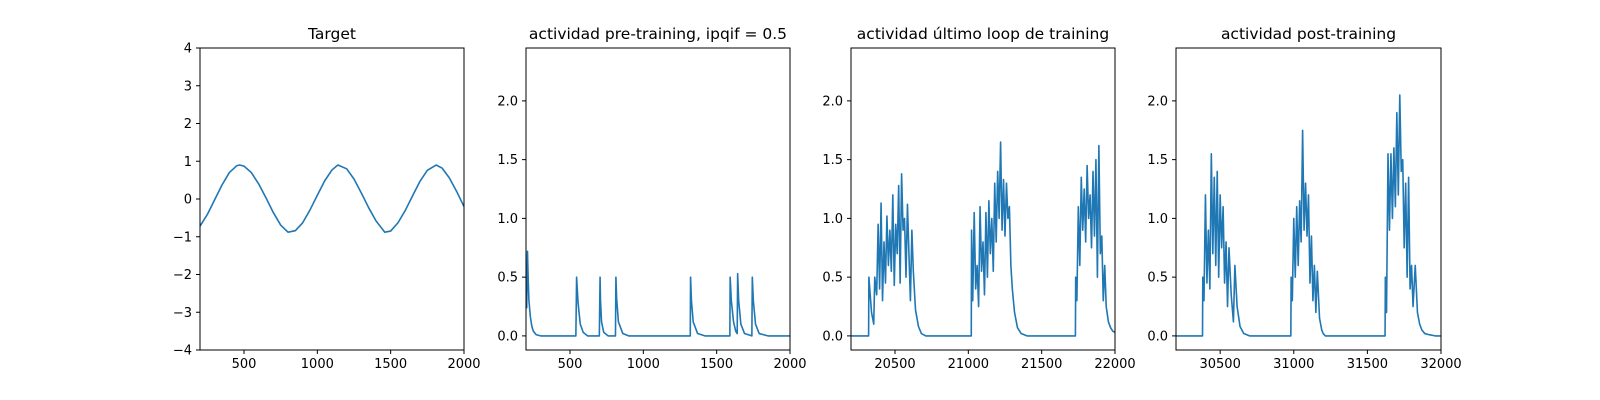 The width and height of the screenshot is (1600, 400). Describe the element at coordinates (1041, 364) in the screenshot. I see `x-tick-label-3-3: 21500` at that location.